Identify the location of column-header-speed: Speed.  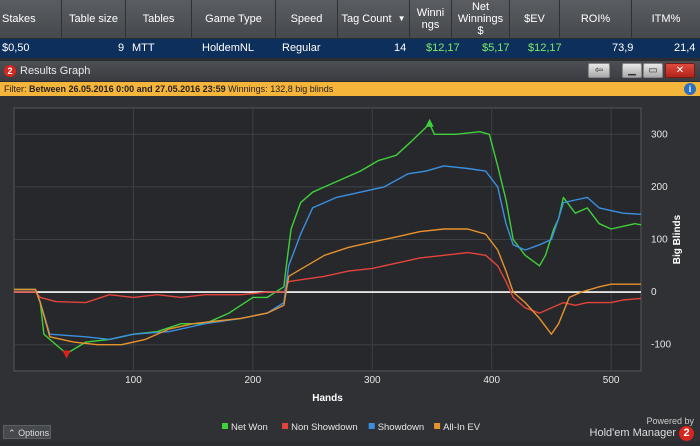
(307, 19).